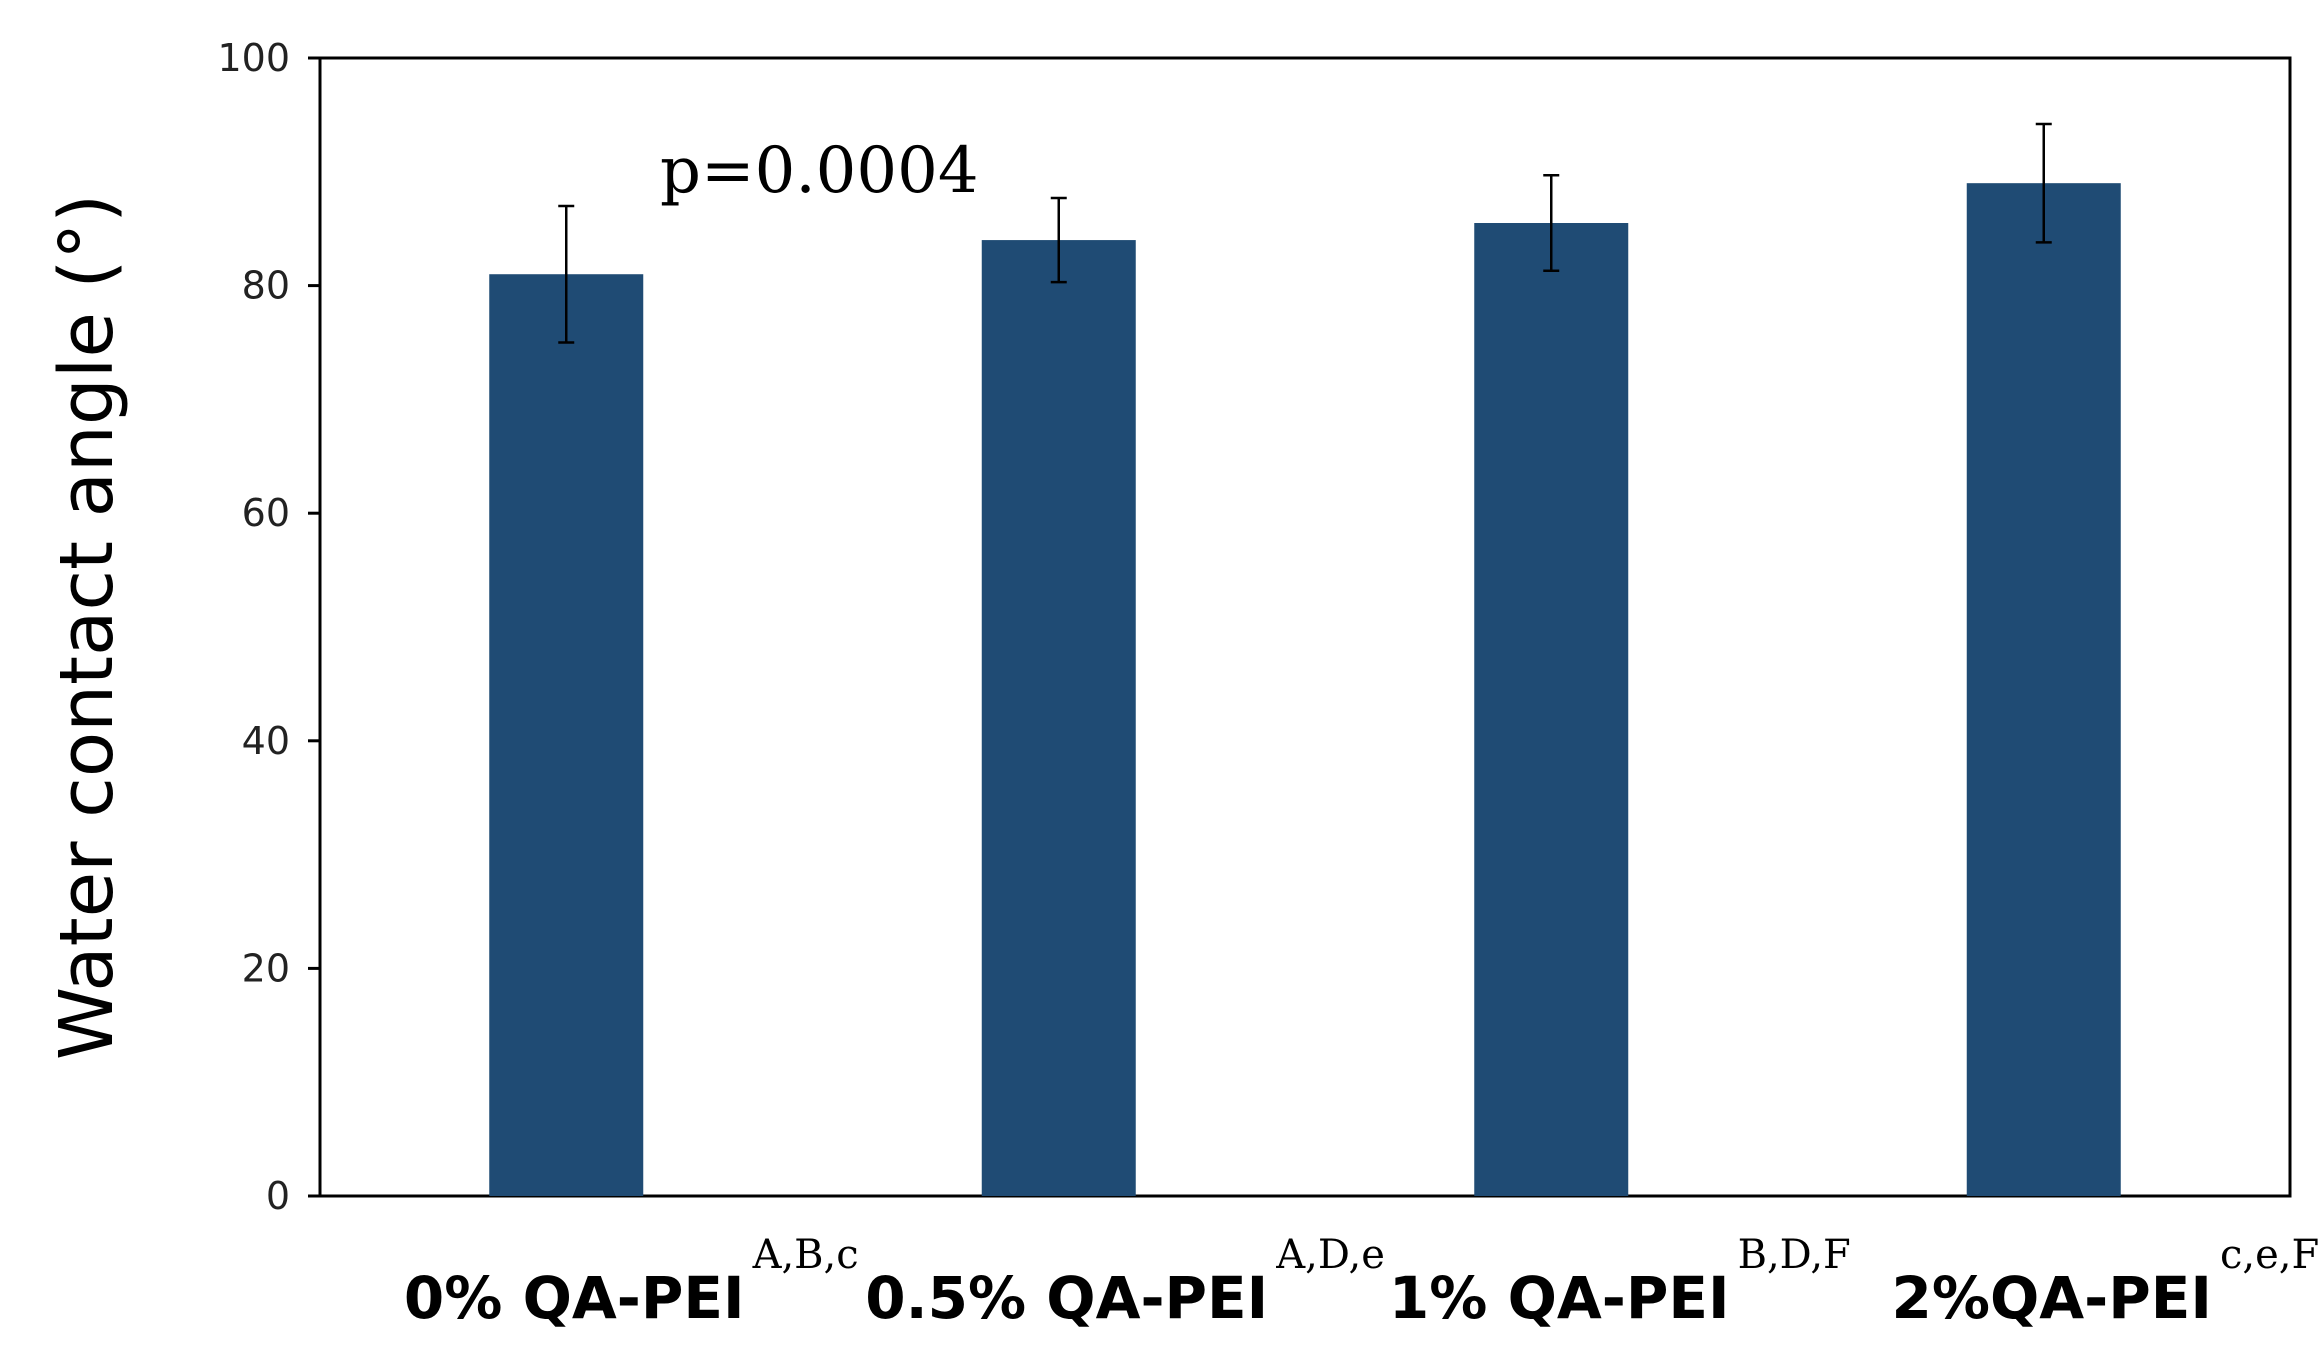  What do you see at coordinates (278, 1196) in the screenshot?
I see `y-tick-label: 0` at bounding box center [278, 1196].